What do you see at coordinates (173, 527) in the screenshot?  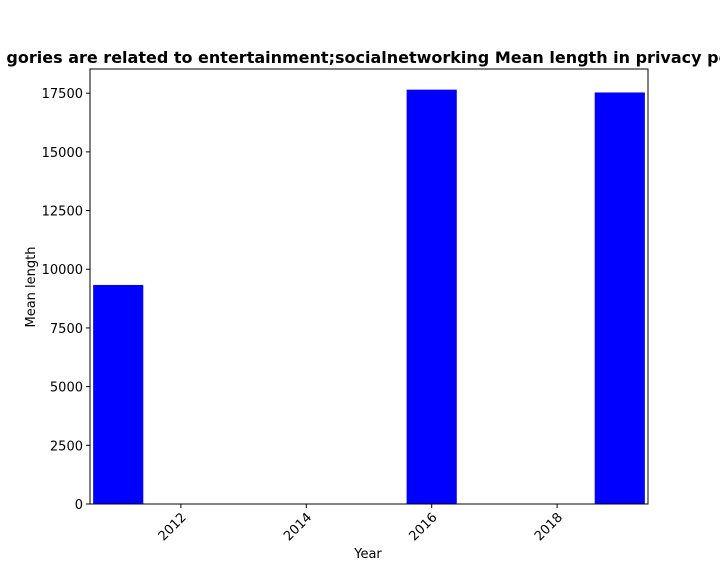 I see `x-tick-label: 2012` at bounding box center [173, 527].